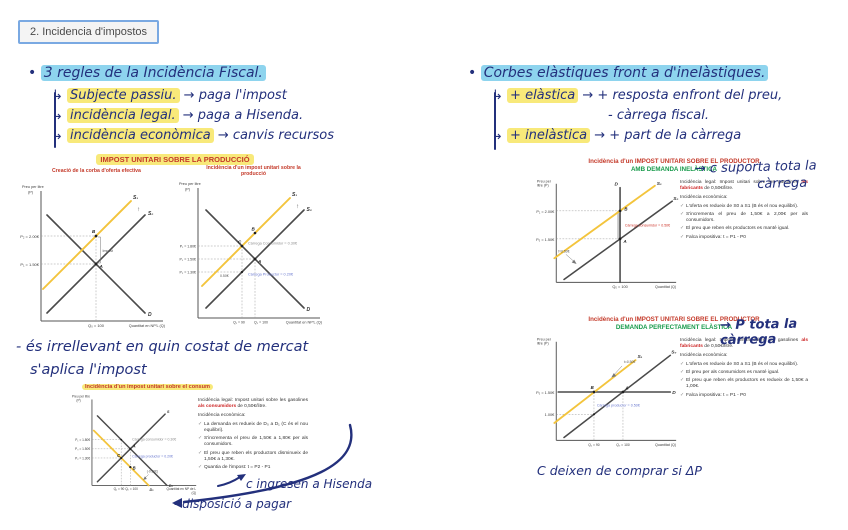 The width and height of the screenshot is (848, 530). I want to click on y-tick: P₁ = 1.50€, so click(29, 264).